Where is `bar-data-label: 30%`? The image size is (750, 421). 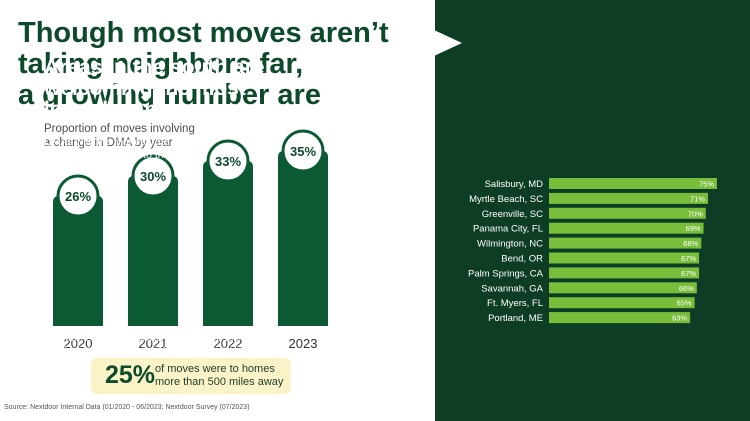
bar-data-label: 30% is located at coordinates (153, 176).